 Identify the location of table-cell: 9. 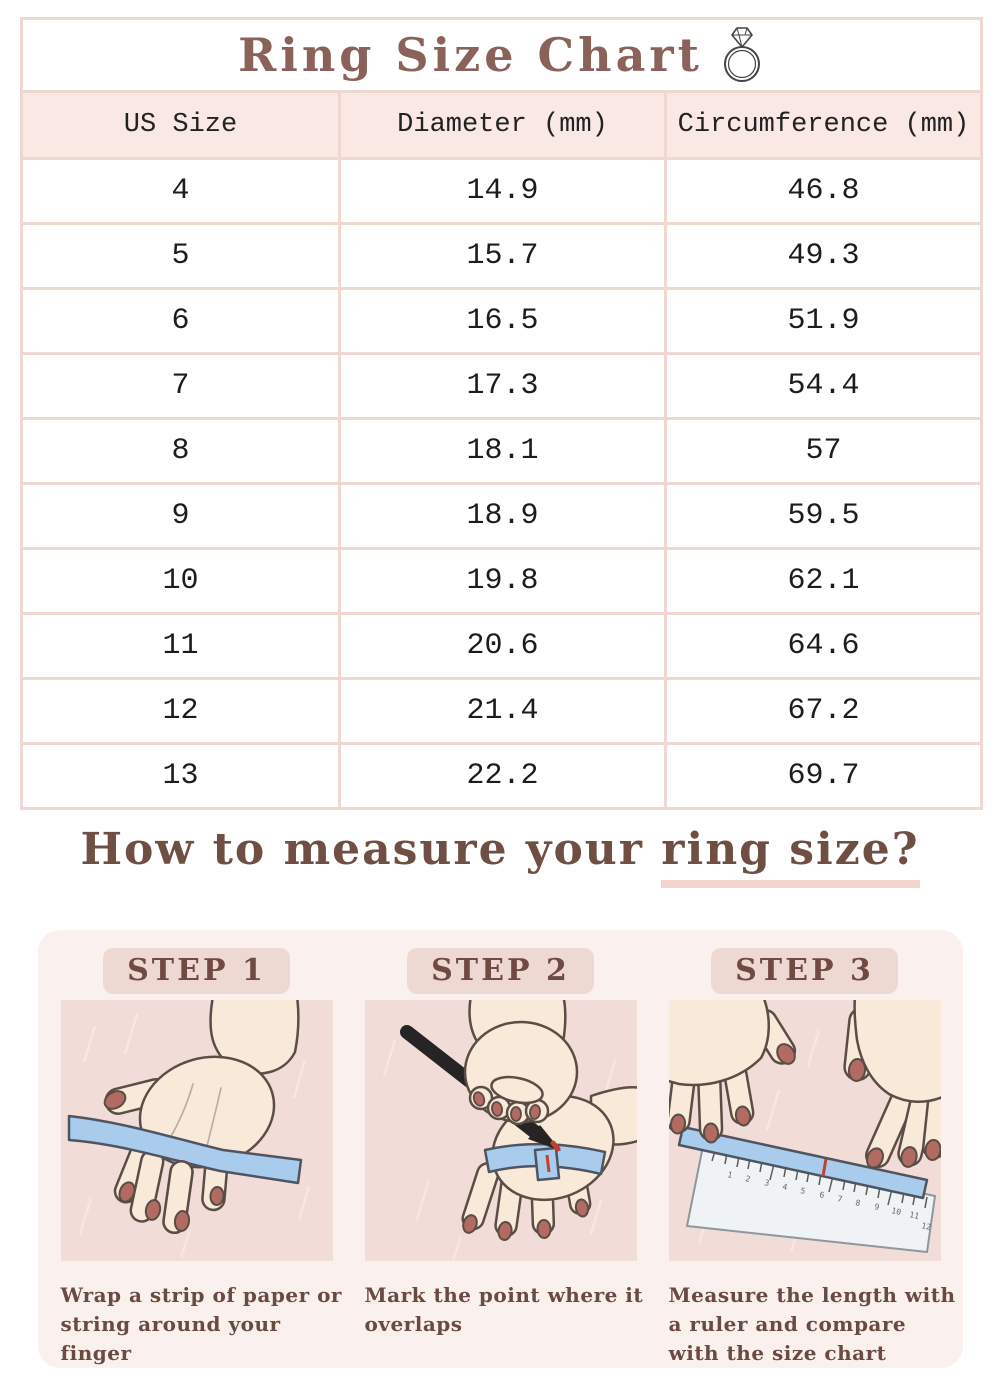
(180, 516).